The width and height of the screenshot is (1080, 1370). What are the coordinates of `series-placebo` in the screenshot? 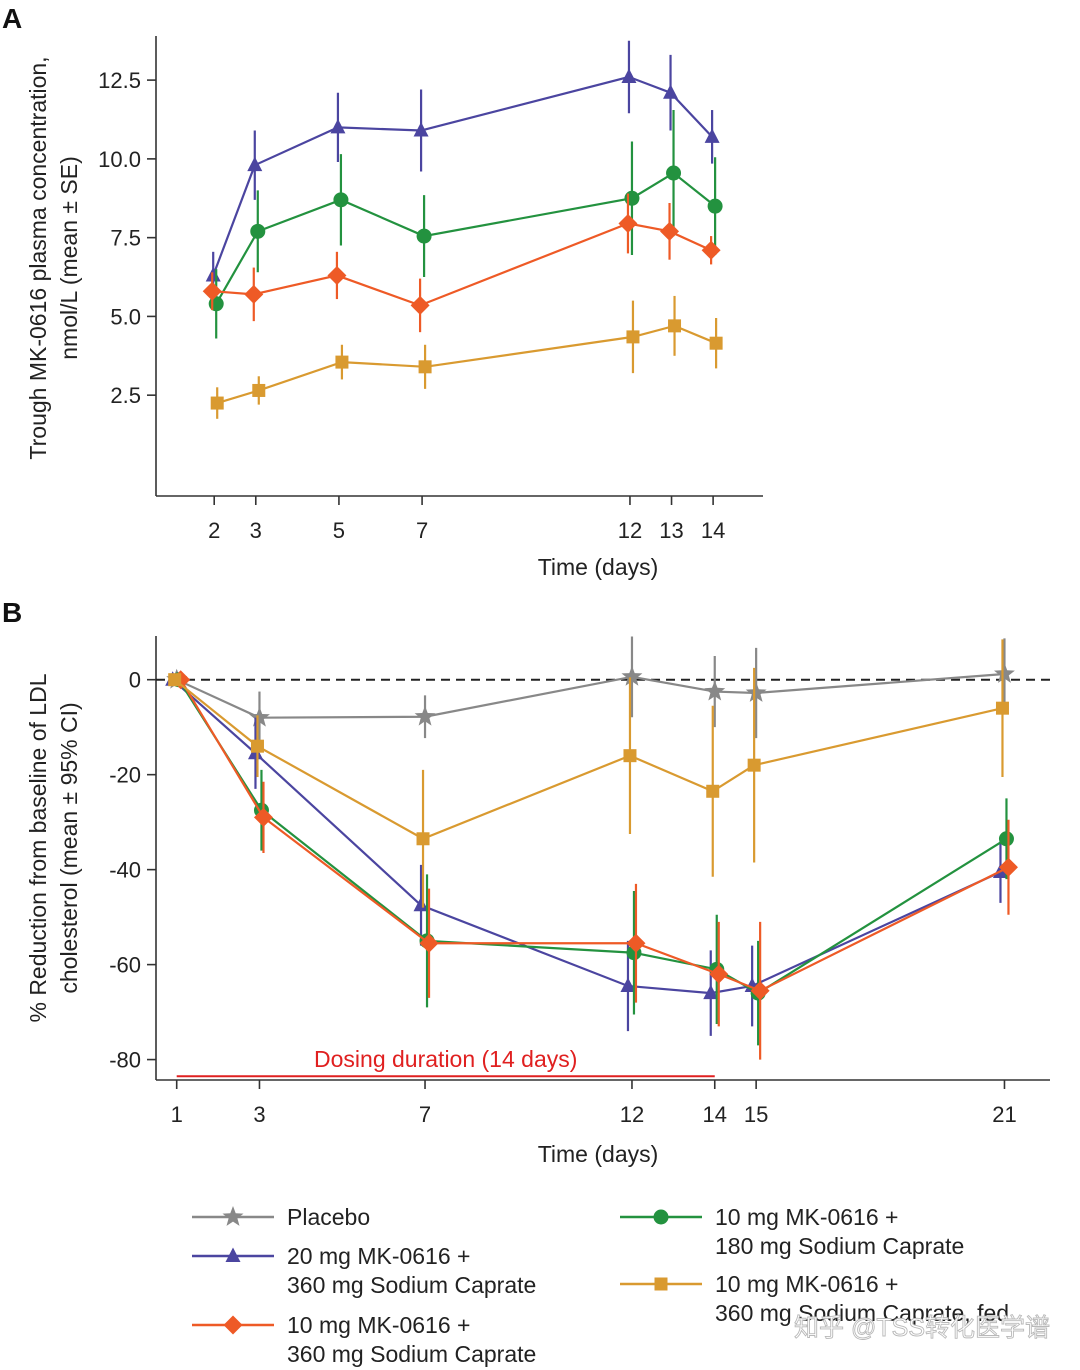 It's located at (590, 690).